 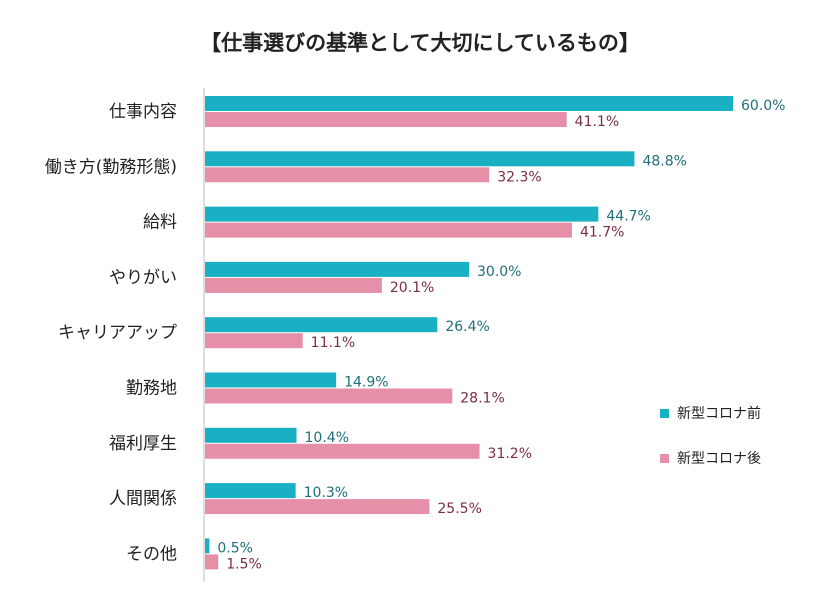 I want to click on category-label: 給料, so click(x=160, y=223).